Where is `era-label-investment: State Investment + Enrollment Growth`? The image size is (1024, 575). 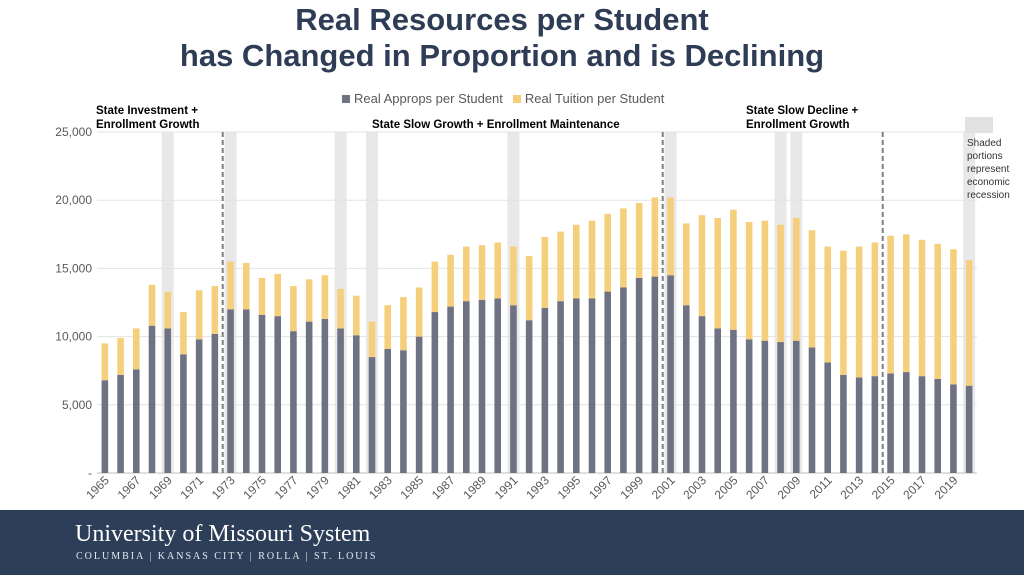 era-label-investment: State Investment + Enrollment Growth is located at coordinates (148, 118).